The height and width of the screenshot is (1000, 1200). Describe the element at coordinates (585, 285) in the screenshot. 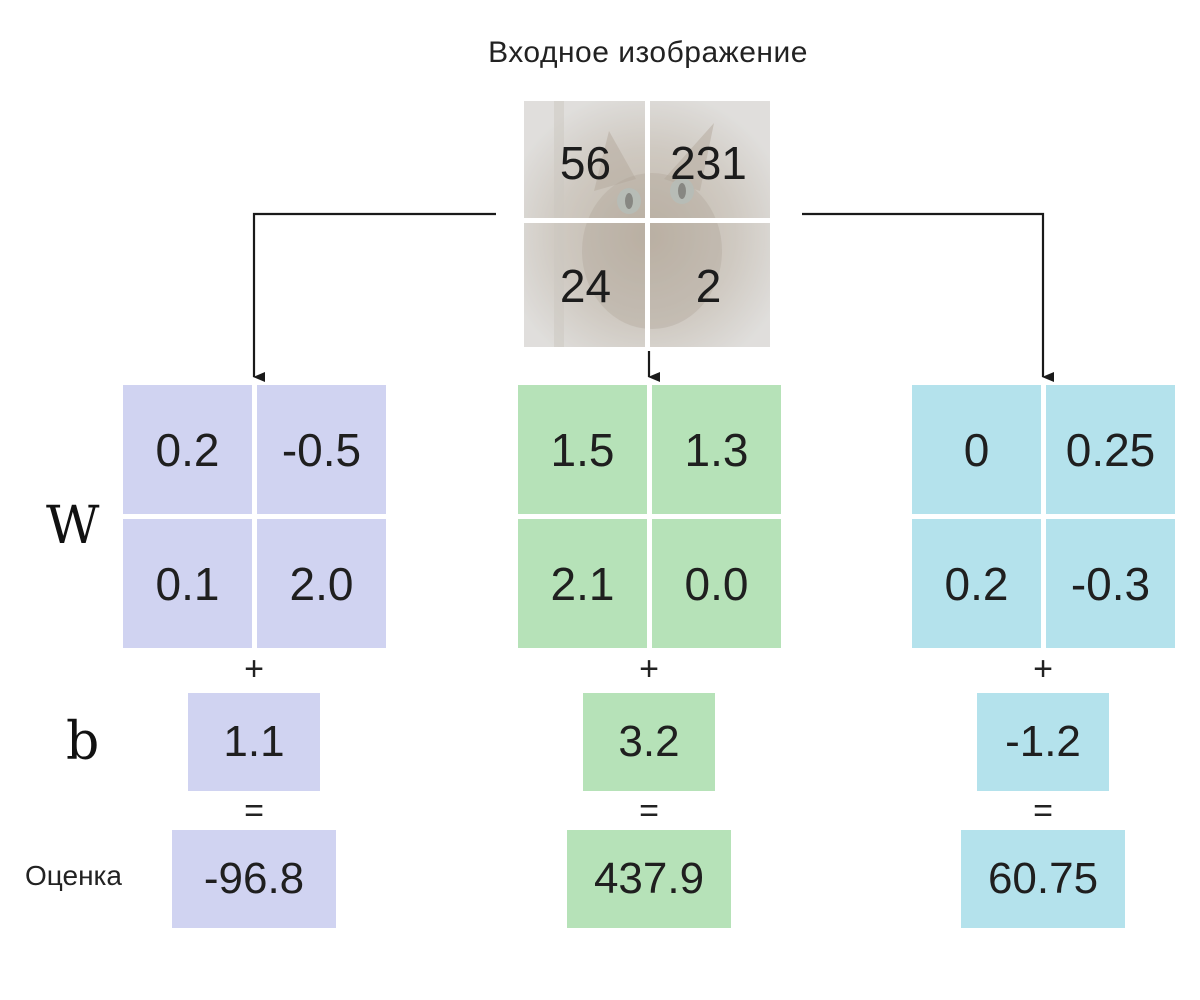

I see `pixel-value: 24` at that location.